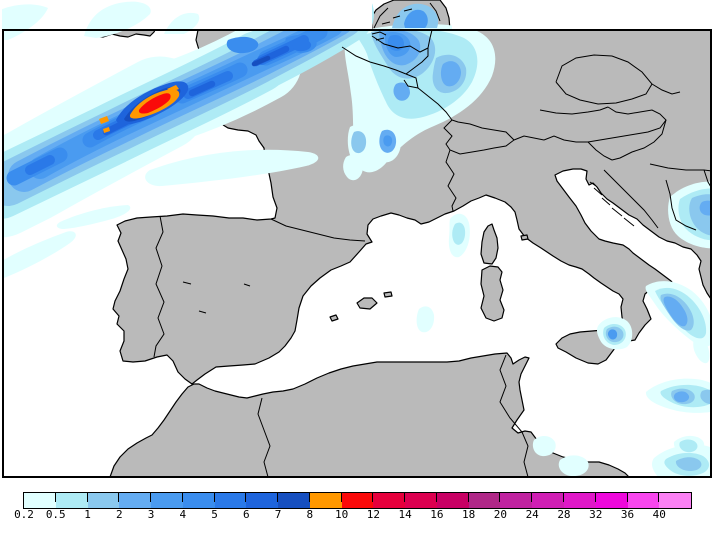 The width and height of the screenshot is (720, 540). I want to click on legend-tick-label: 20, so click(500, 514).